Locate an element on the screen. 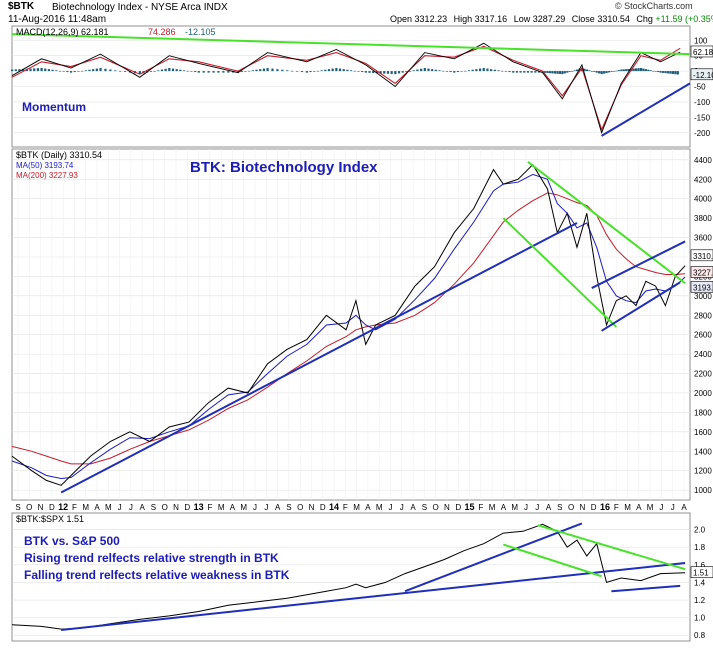 The image size is (713, 652). ratio-ytick: 2.0 is located at coordinates (700, 530).